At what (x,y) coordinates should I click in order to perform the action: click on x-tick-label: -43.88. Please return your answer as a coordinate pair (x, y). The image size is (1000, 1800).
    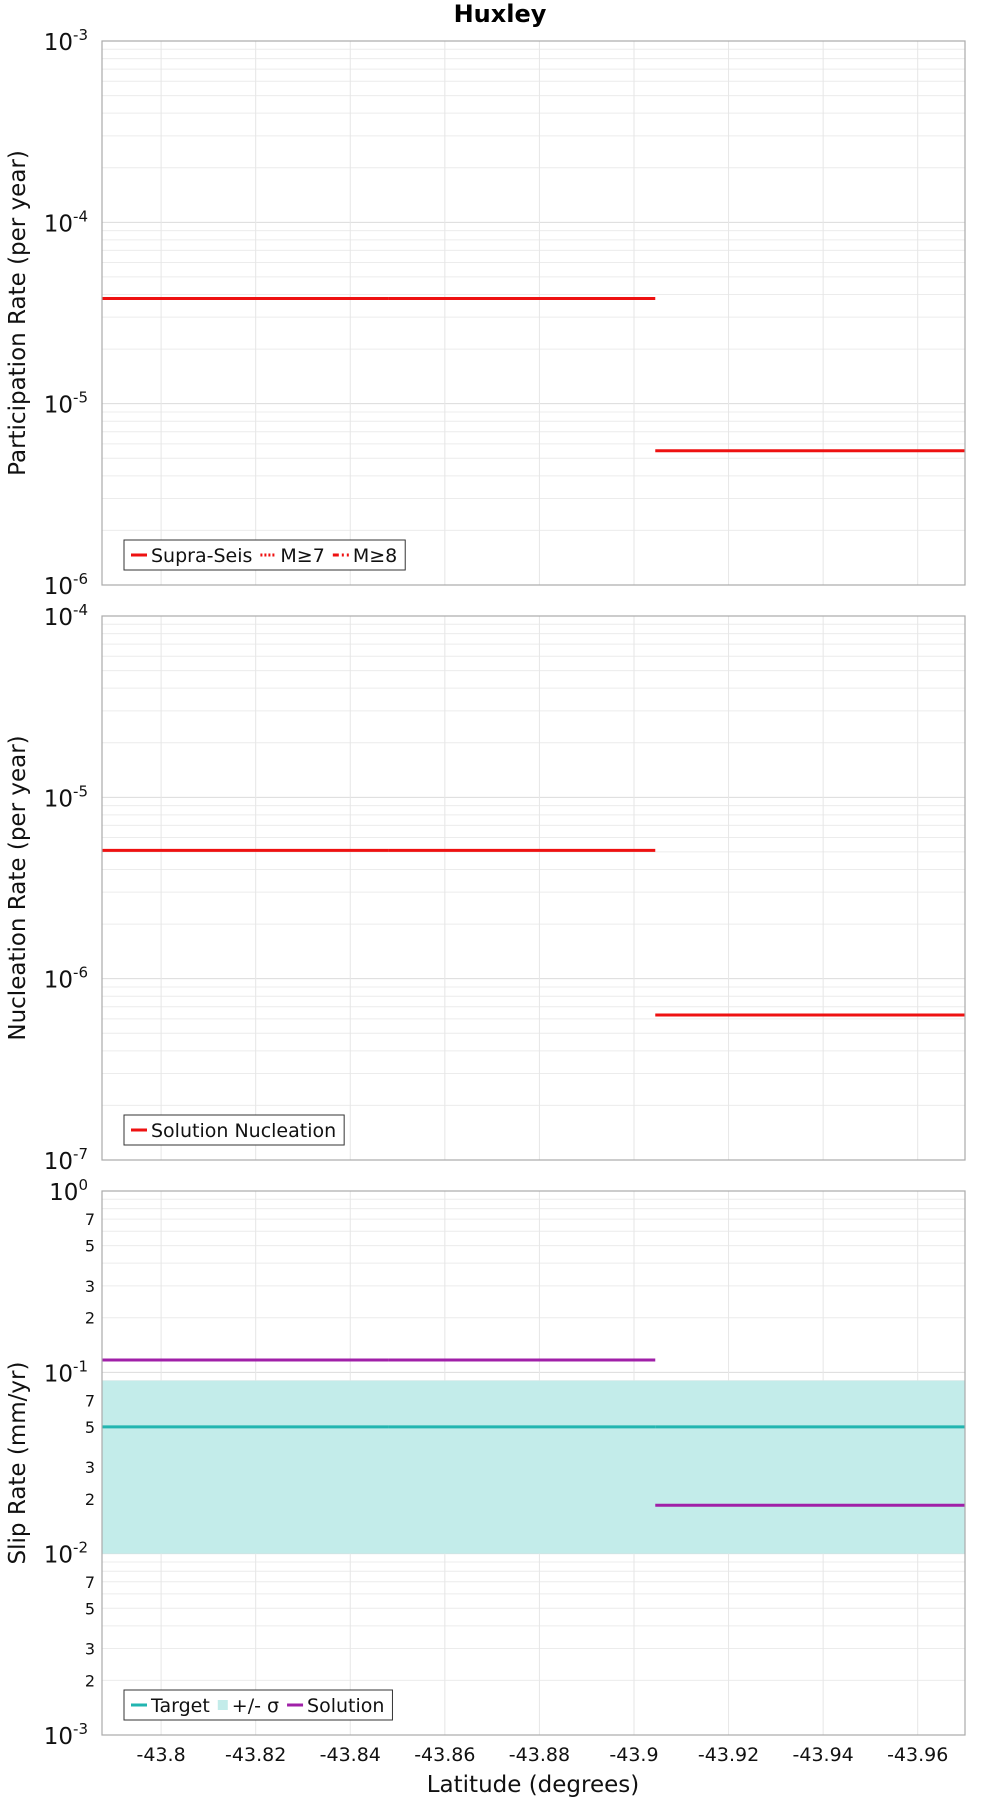
    Looking at the image, I should click on (539, 1755).